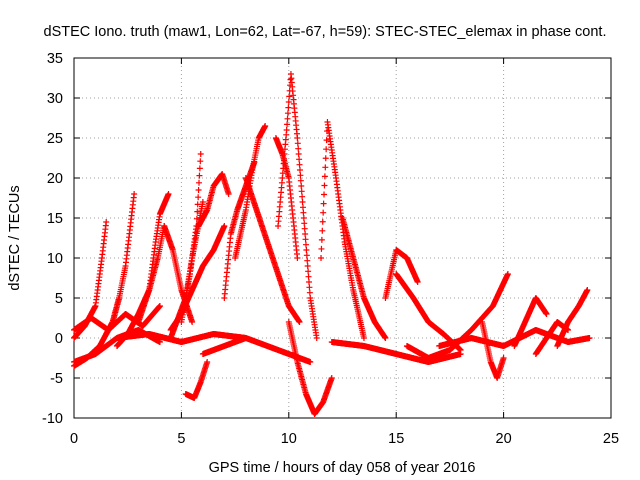 This screenshot has height=480, width=640. I want to click on y-tick-label: 5, so click(59, 299).